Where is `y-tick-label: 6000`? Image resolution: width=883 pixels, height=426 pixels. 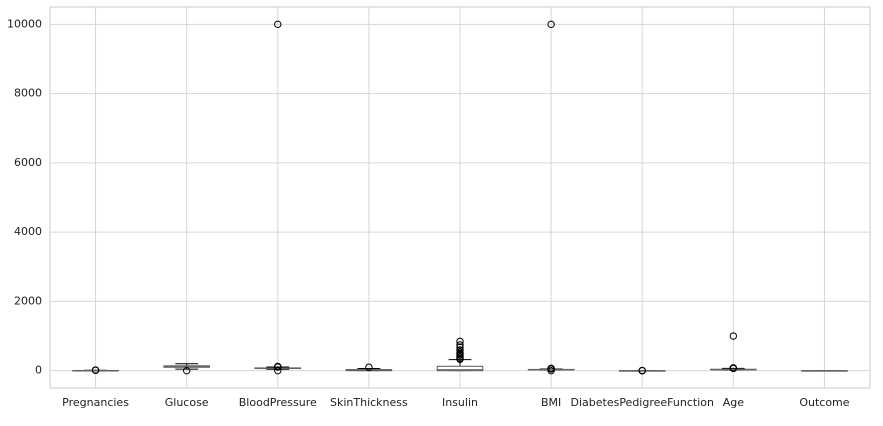 y-tick-label: 6000 is located at coordinates (28, 162).